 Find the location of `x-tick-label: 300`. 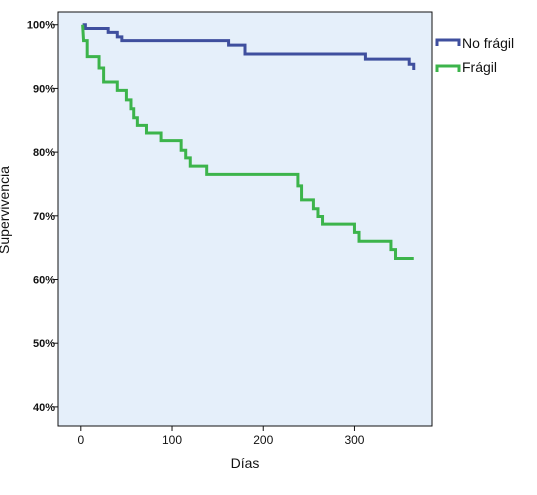

x-tick-label: 300 is located at coordinates (354, 440).